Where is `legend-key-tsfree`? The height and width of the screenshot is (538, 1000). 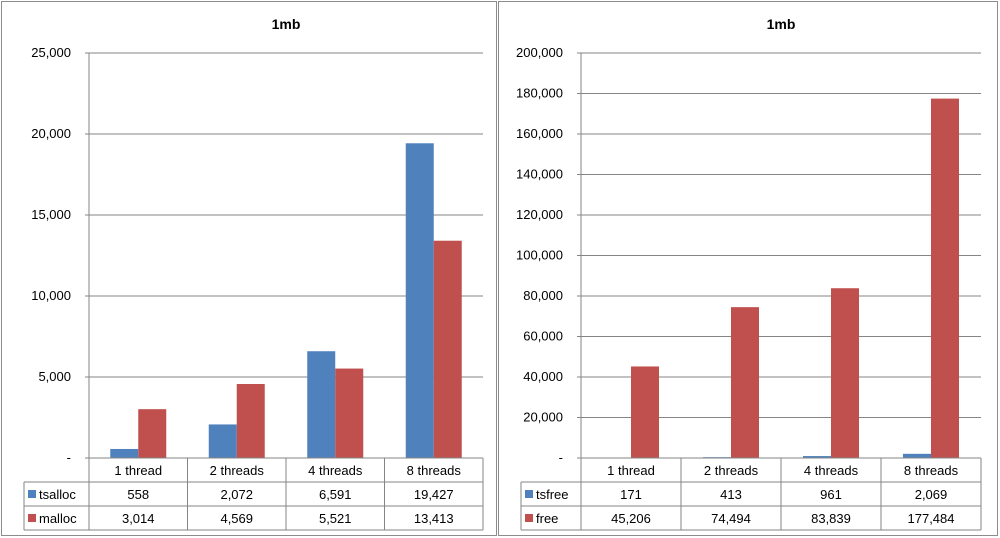
legend-key-tsfree is located at coordinates (529, 494).